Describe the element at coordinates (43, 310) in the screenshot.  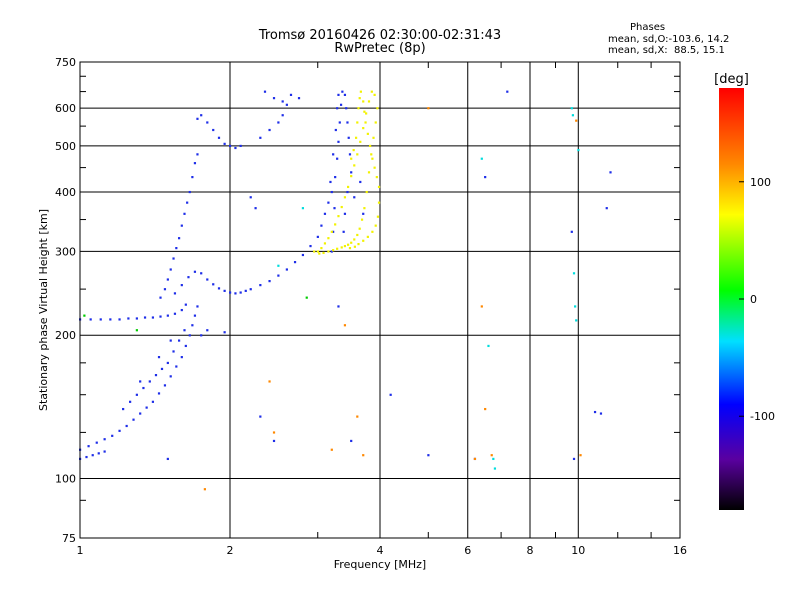
I see `y-axis-label: Stationary phase Virtual Height [km]` at that location.